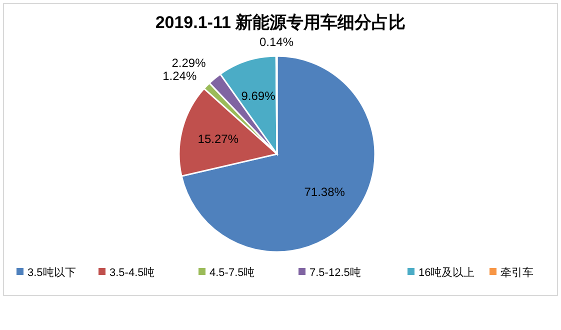 Image resolution: width=561 pixels, height=330 pixels. I want to click on legend-label: 16吨及以上, so click(446, 272).